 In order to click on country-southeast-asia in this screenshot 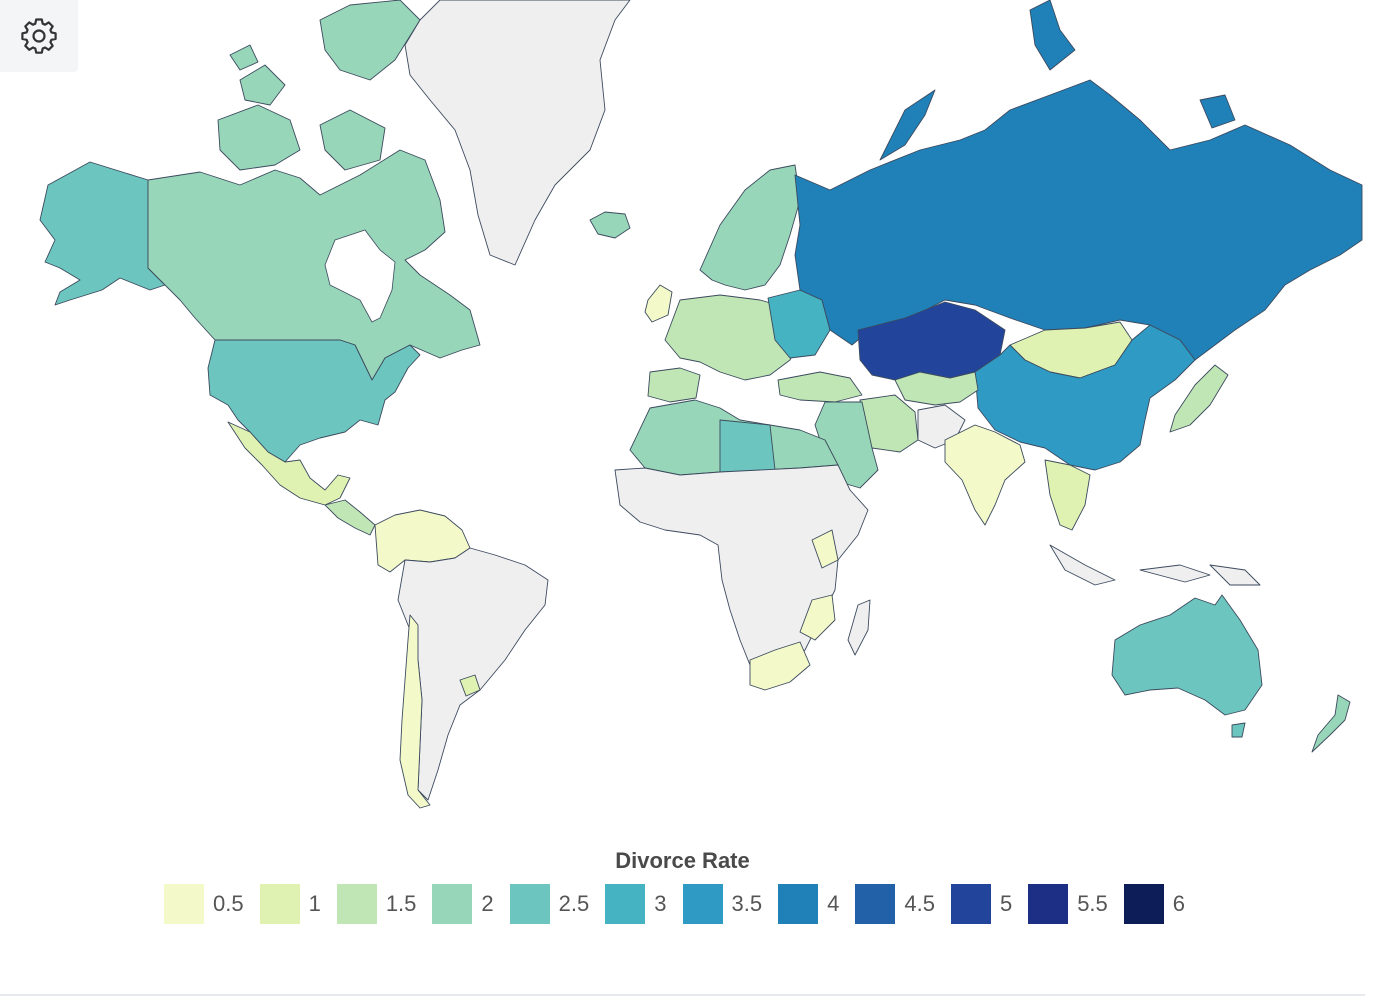, I will do `click(1067, 495)`.